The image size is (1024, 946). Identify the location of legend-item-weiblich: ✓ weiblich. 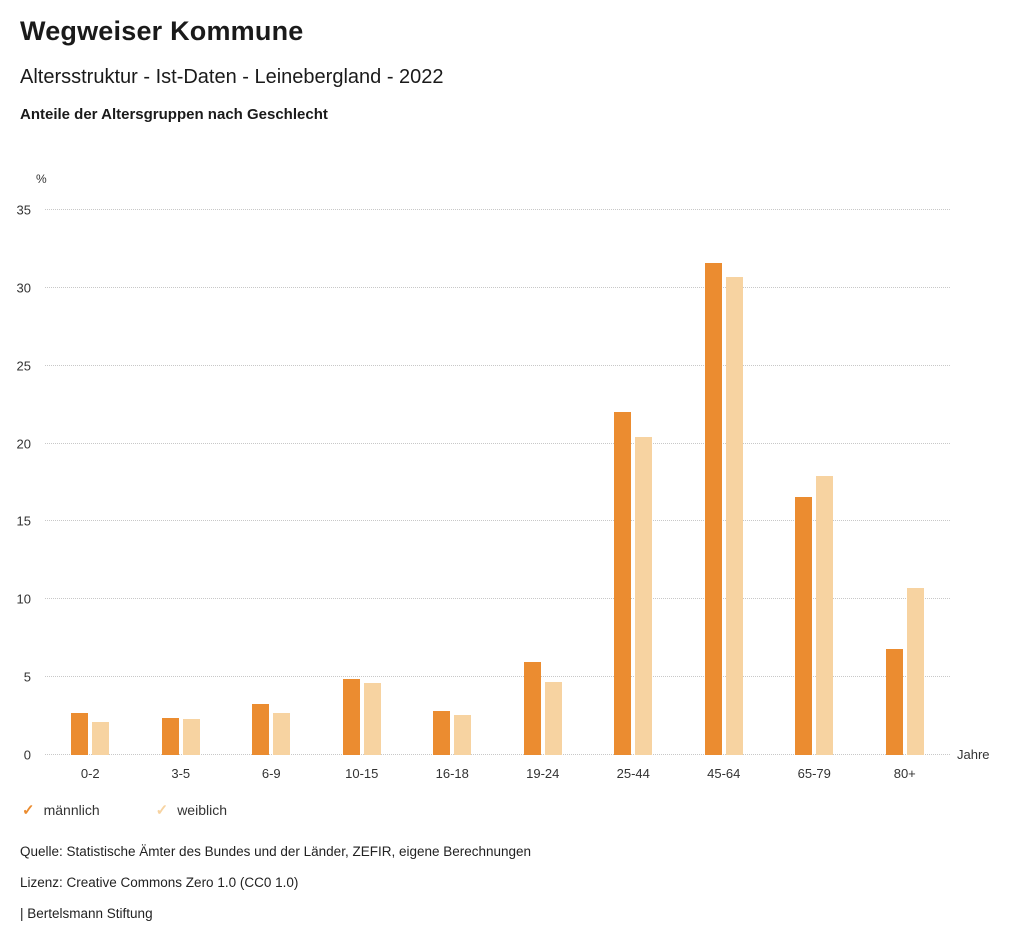
(191, 810).